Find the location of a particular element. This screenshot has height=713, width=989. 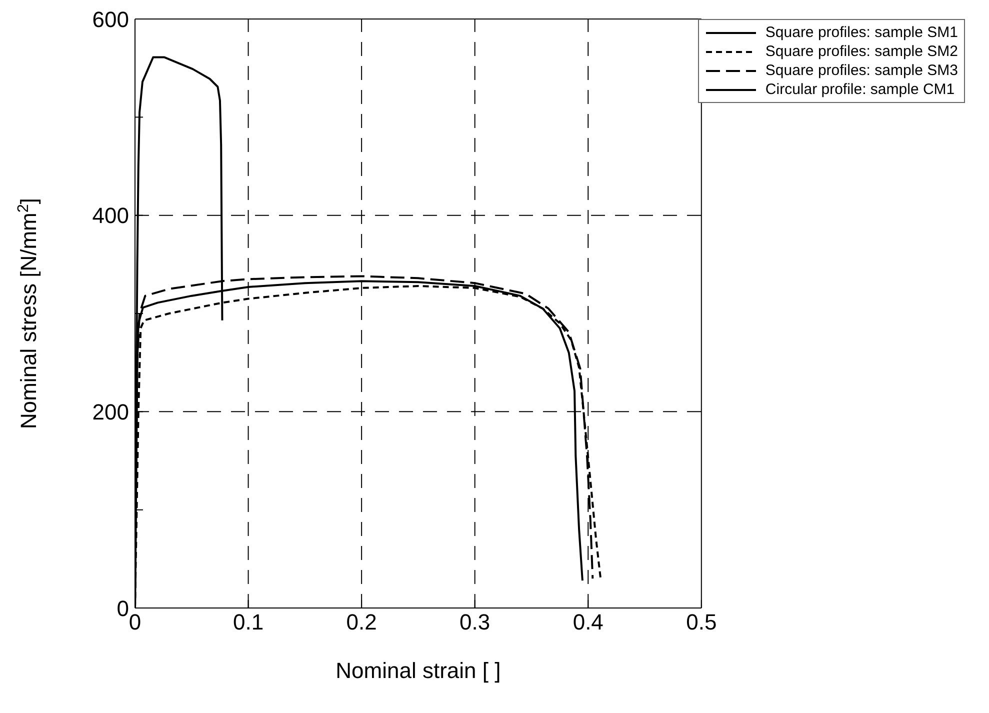

y-tick-label: 600 is located at coordinates (110, 19).